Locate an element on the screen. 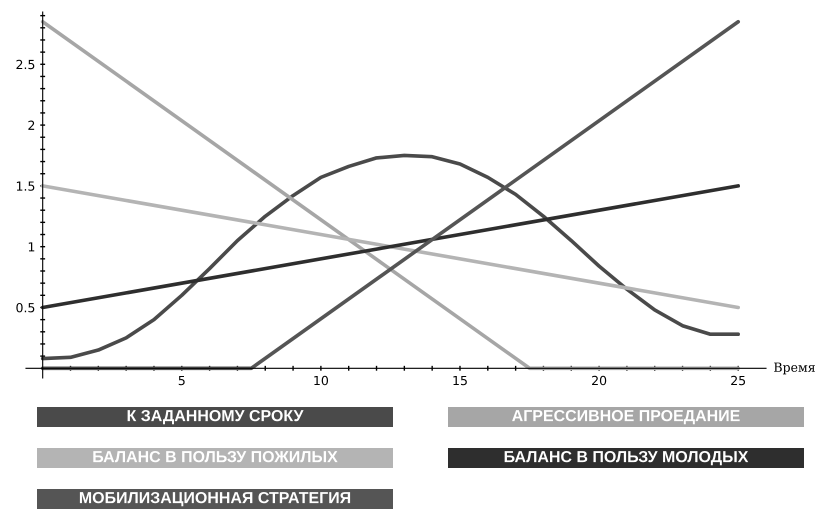 The height and width of the screenshot is (509, 820). x-tick-label: 20 is located at coordinates (599, 381).